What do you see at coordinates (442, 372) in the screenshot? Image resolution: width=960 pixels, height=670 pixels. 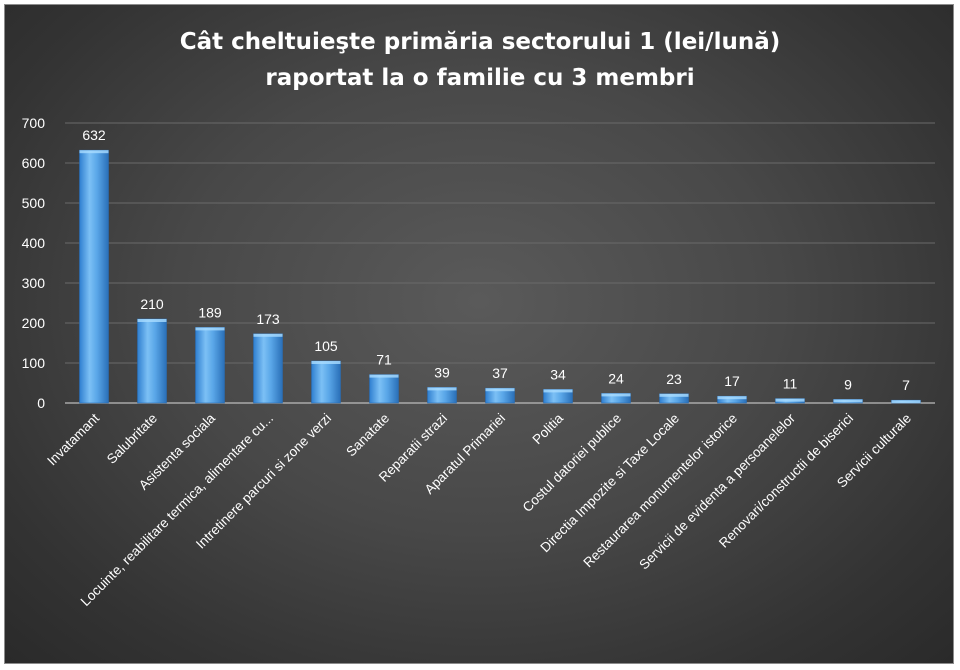 I see `data-label: 39` at bounding box center [442, 372].